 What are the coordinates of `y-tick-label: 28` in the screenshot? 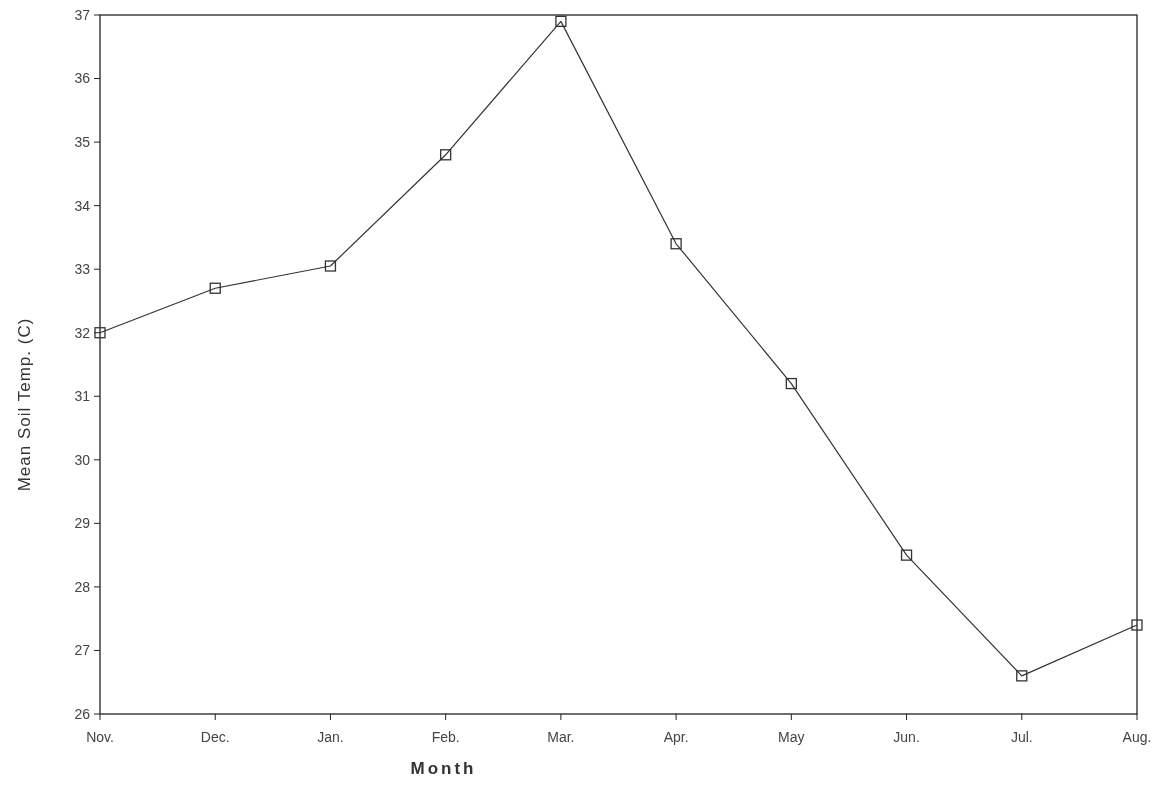 It's located at (82, 586).